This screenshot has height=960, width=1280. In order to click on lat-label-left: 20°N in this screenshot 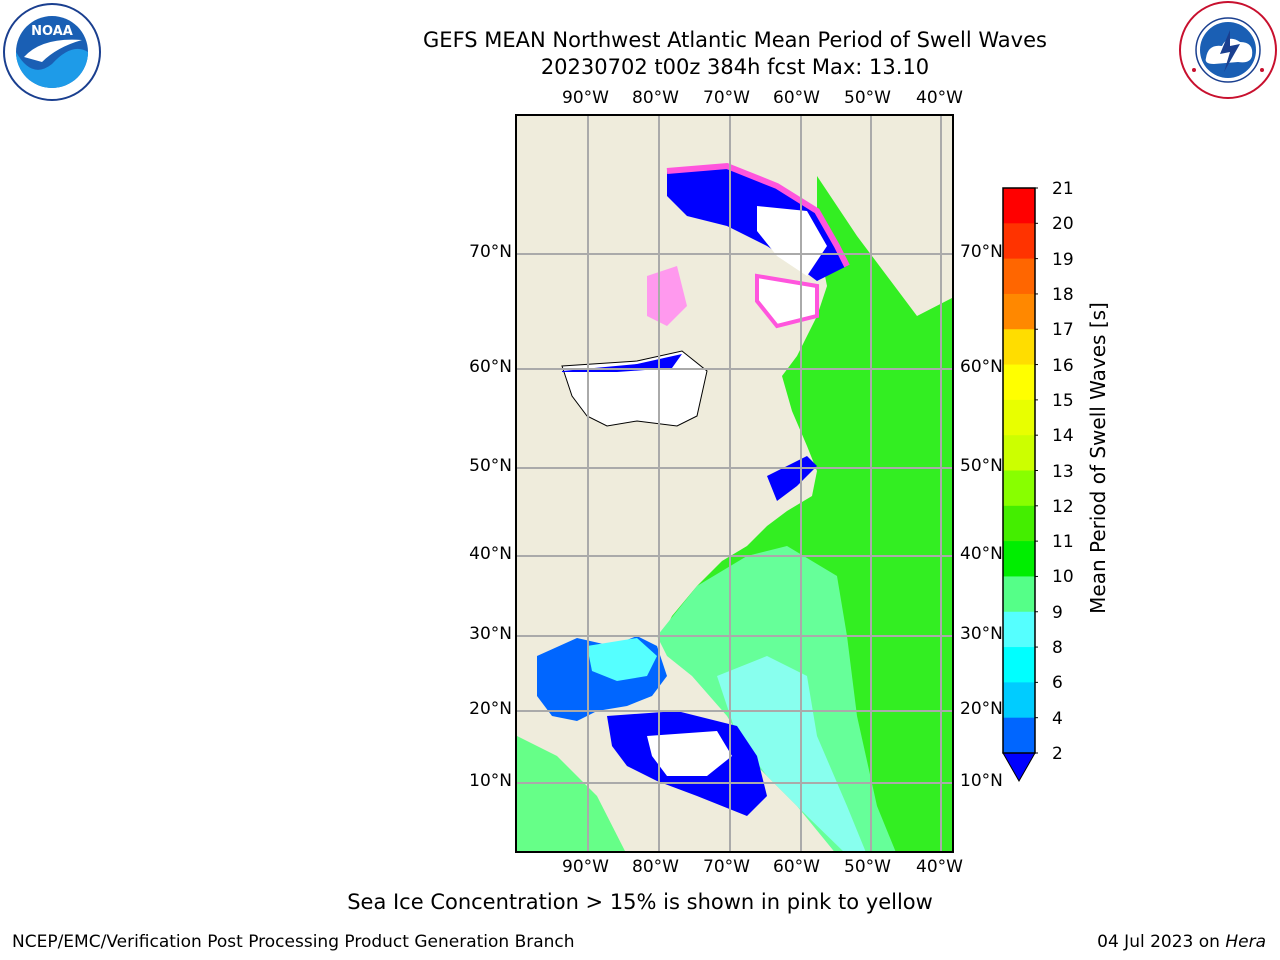, I will do `click(490, 709)`.